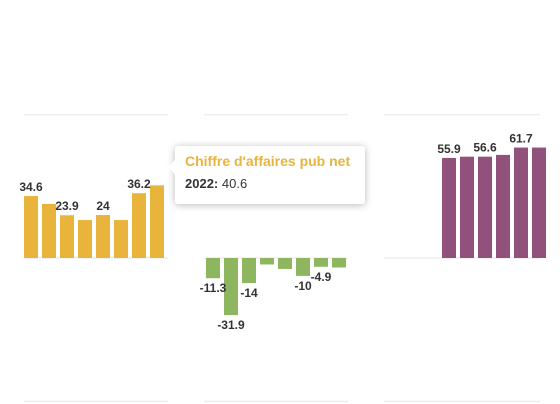 Image resolution: width=560 pixels, height=404 pixels. Describe the element at coordinates (202, 183) in the screenshot. I see `tooltip-year: 2022:` at that location.